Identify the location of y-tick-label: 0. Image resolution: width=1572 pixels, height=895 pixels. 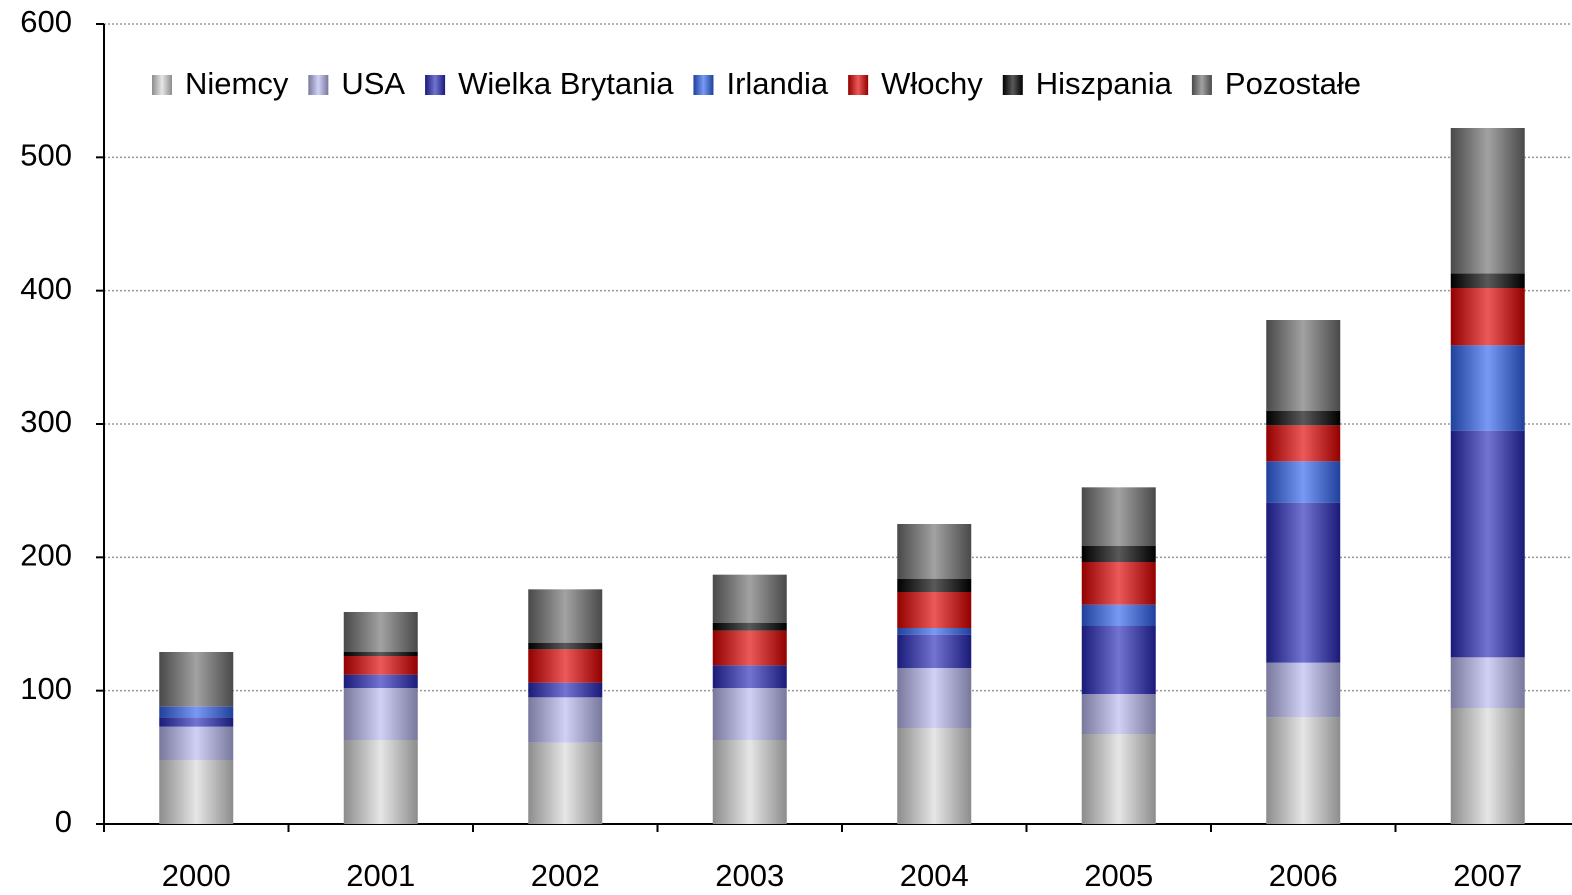
(63, 821).